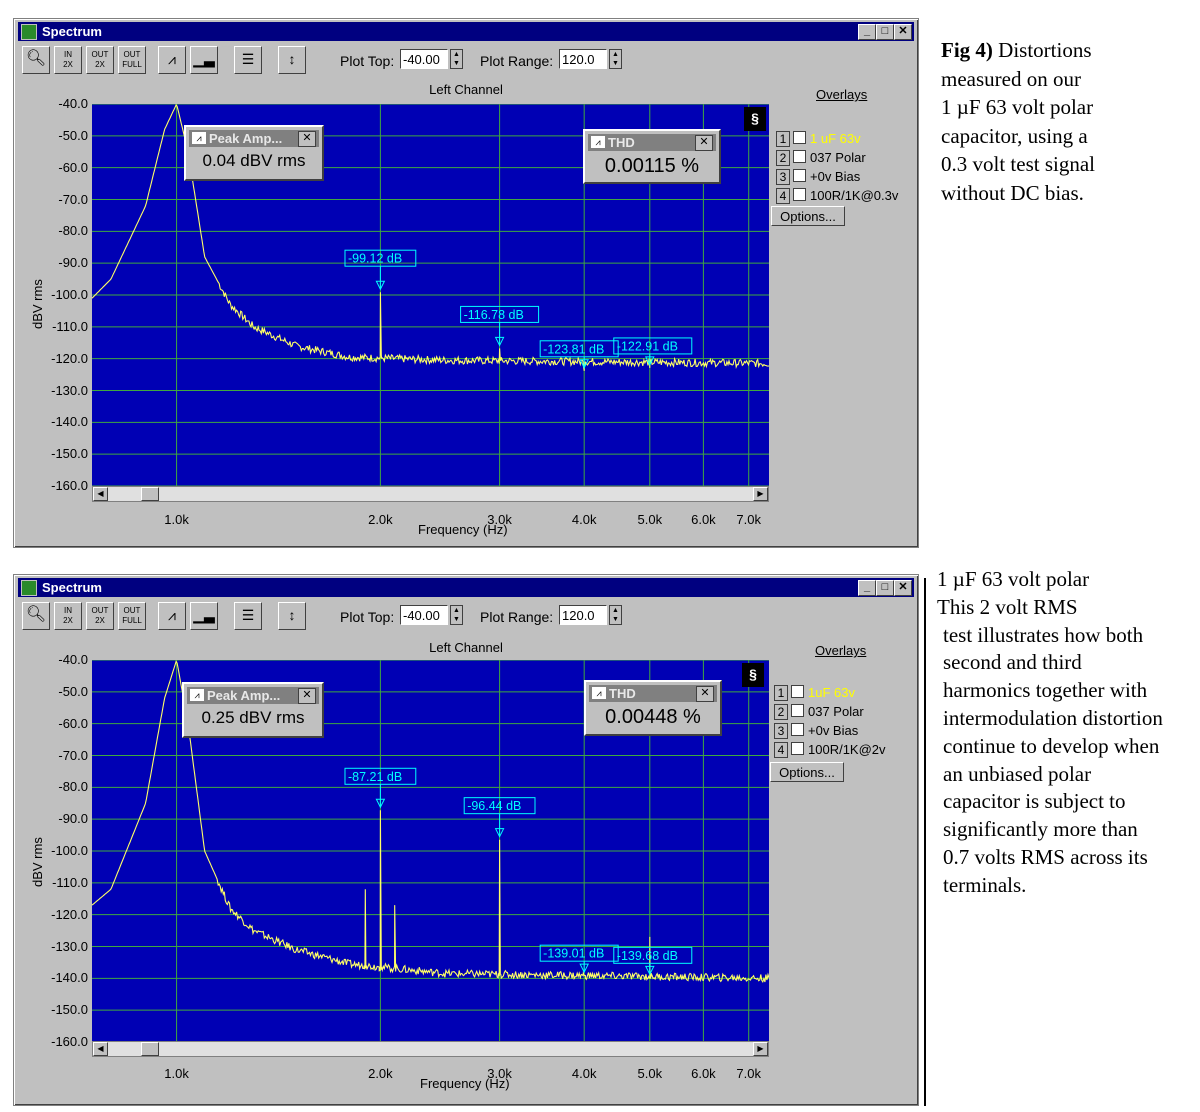  I want to click on y-tick-label: -130.0, so click(69, 946).